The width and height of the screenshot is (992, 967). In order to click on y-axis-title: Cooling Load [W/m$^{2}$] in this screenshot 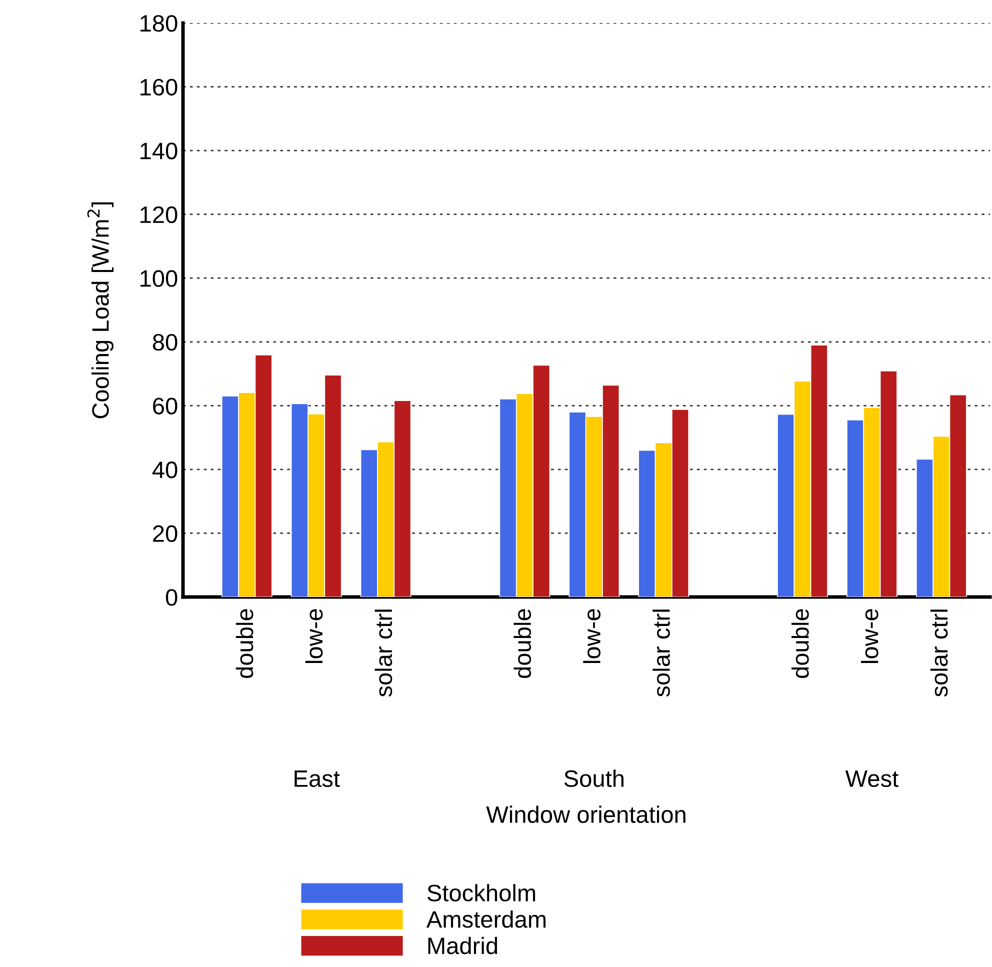, I will do `click(100, 310)`.